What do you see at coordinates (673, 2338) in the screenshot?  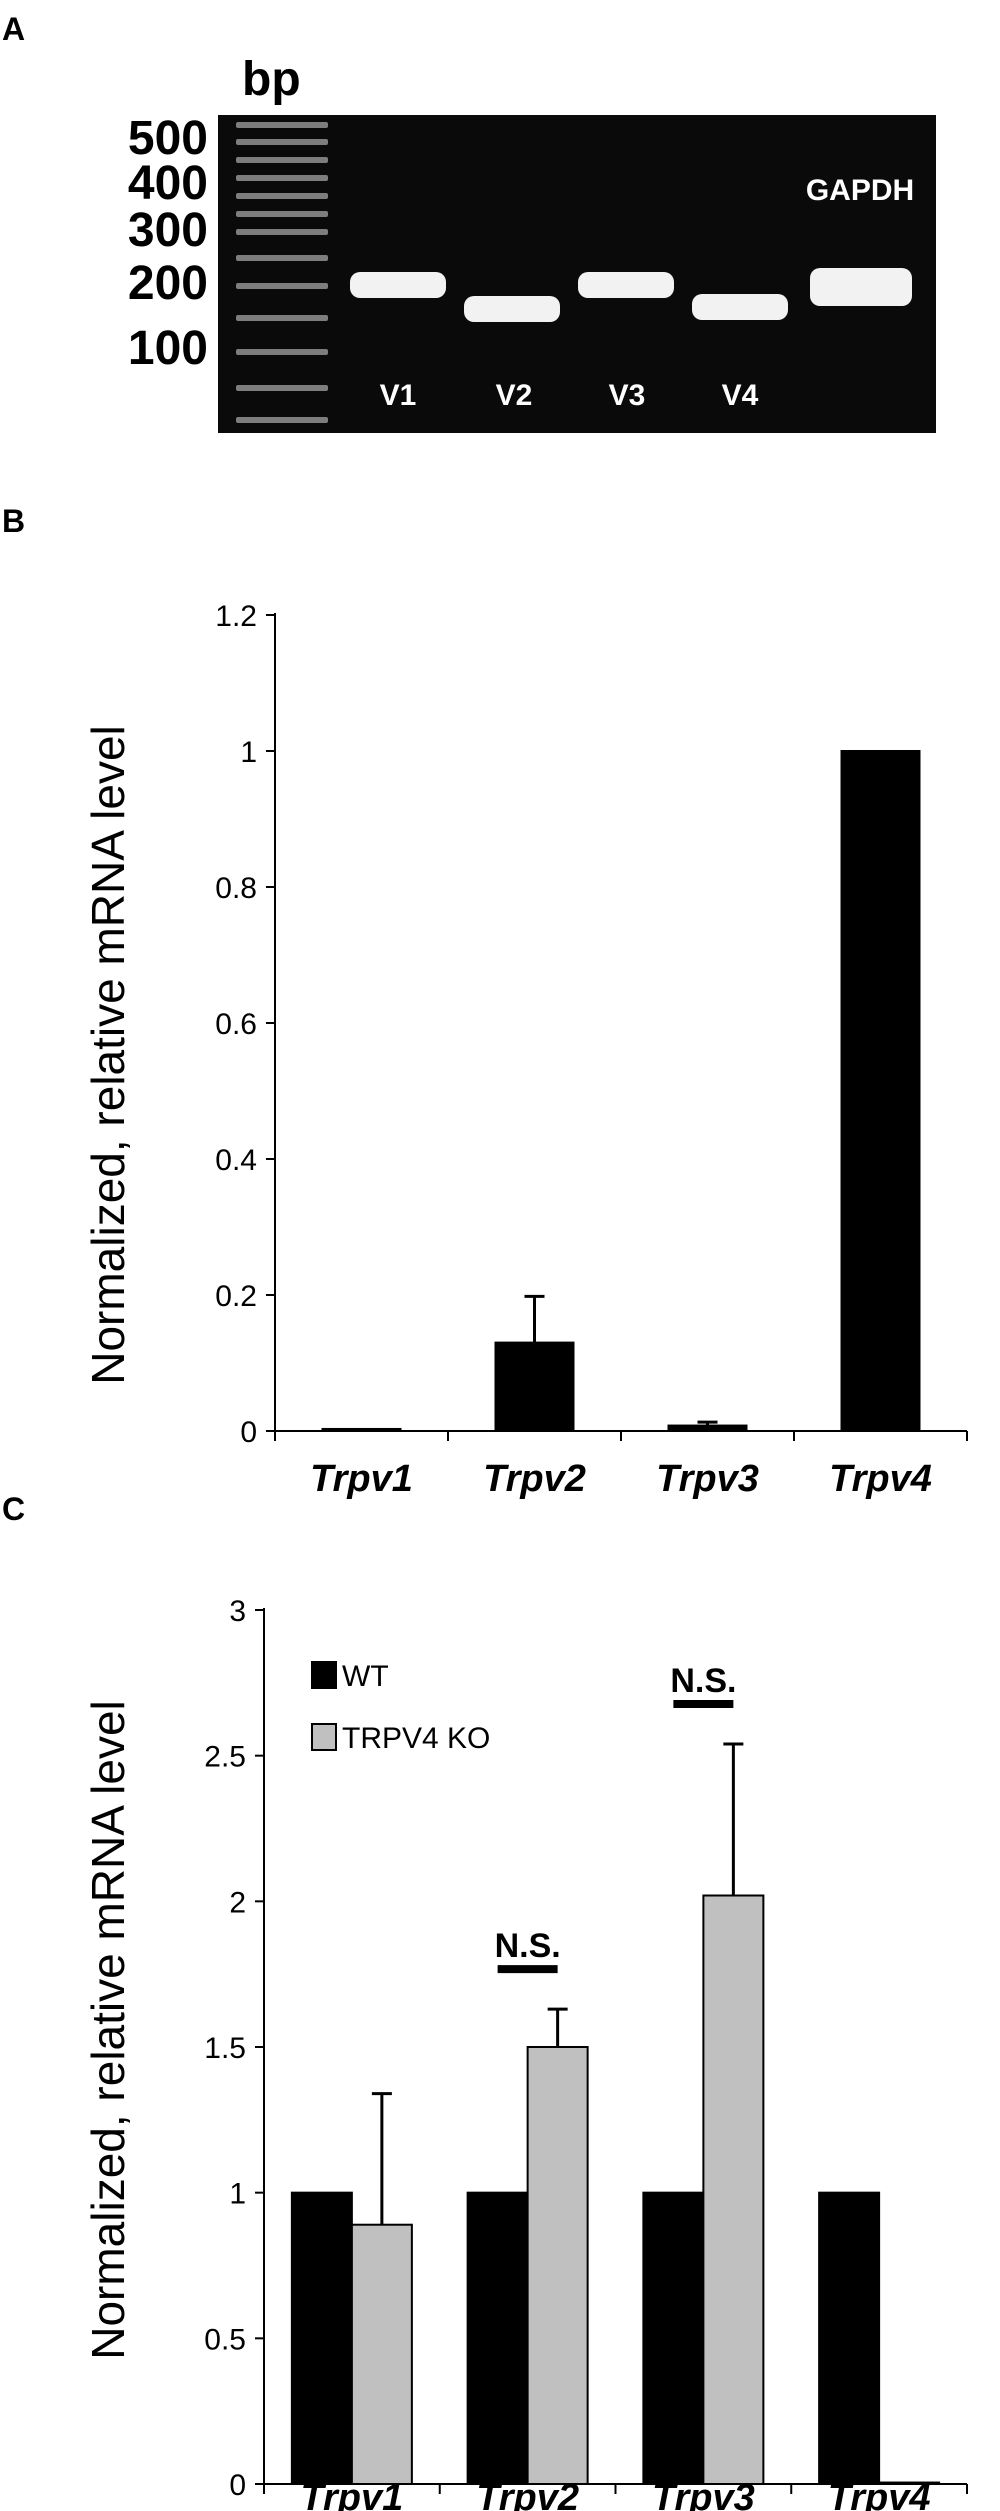 I see `bar-wt-trpv3` at bounding box center [673, 2338].